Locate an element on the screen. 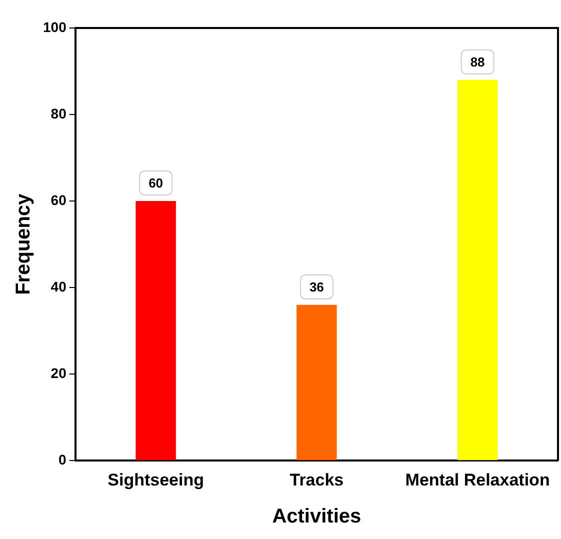 Image resolution: width=561 pixels, height=539 pixels. y-tick-label: 20 is located at coordinates (58, 372).